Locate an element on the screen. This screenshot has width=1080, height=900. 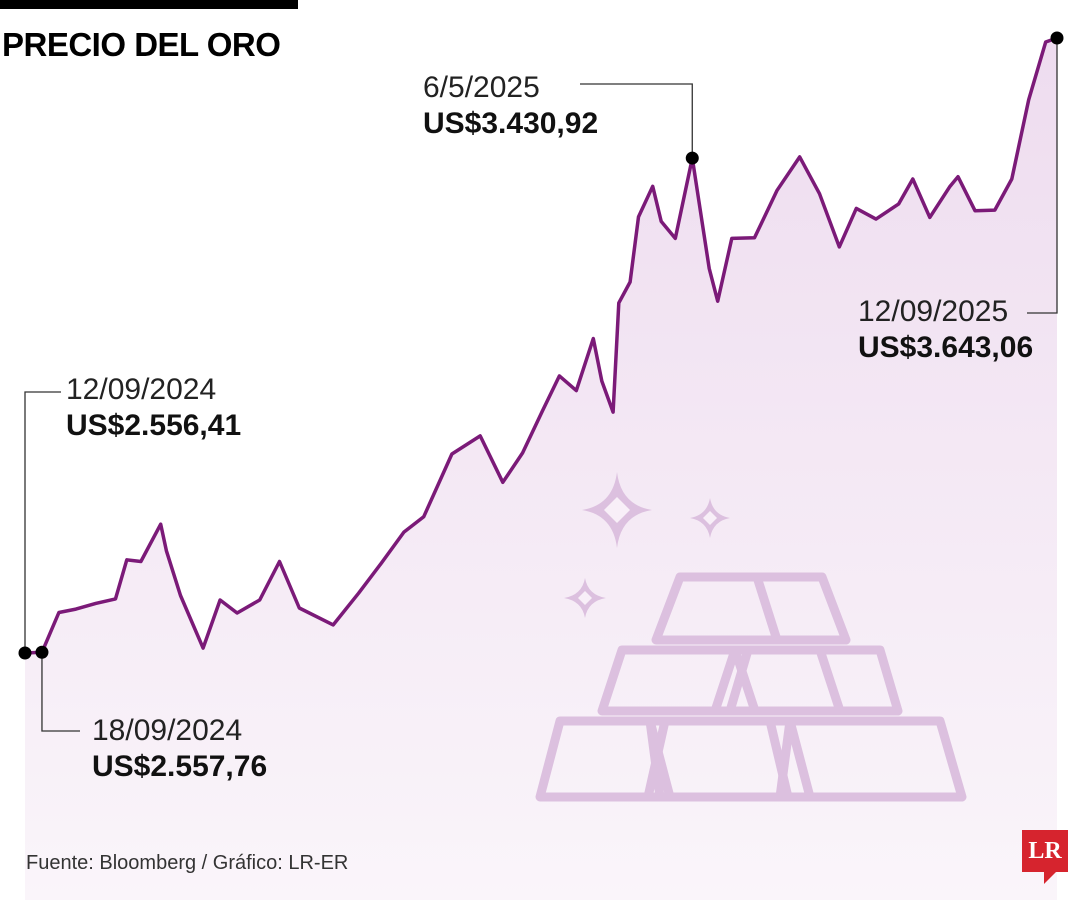
annotation-end: 12/09/2025 US$3.643,06 is located at coordinates (945, 330).